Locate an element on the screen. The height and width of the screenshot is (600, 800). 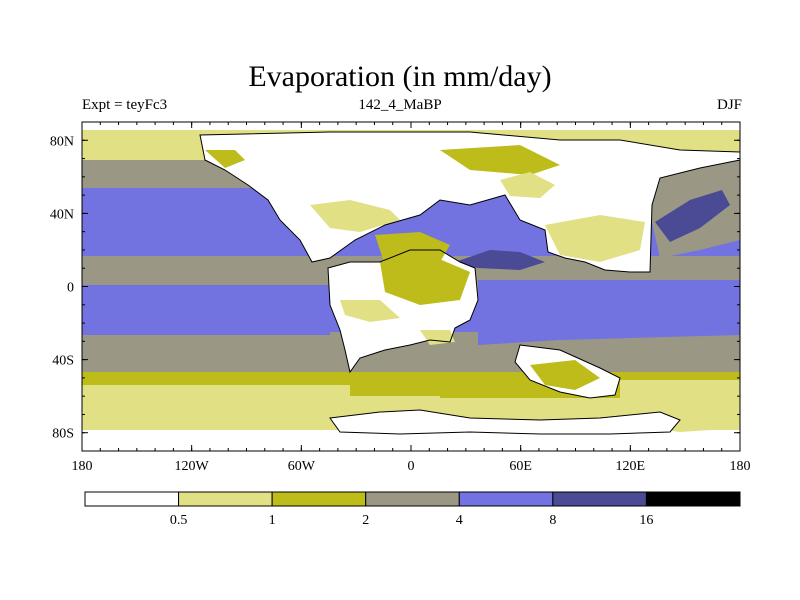
colorbar-label-1: 1 is located at coordinates (272, 520).